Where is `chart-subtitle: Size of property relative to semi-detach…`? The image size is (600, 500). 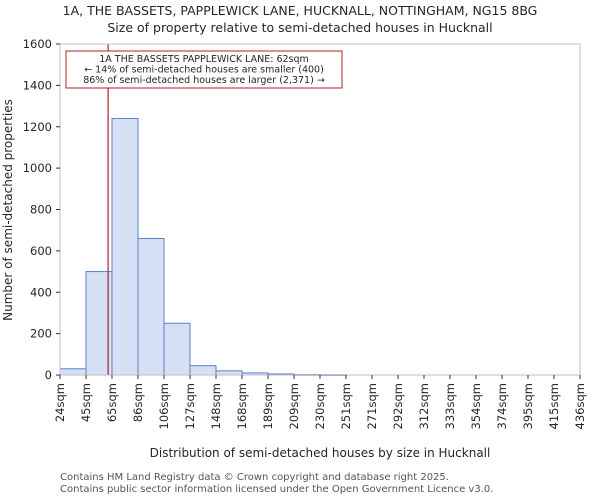
chart-subtitle: Size of property relative to semi-detach… is located at coordinates (299, 27).